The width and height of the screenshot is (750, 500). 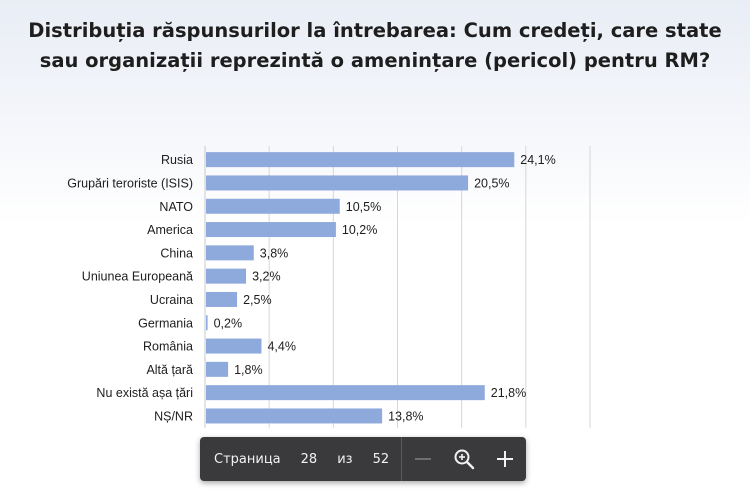 I want to click on category-label: China, so click(x=176, y=253).